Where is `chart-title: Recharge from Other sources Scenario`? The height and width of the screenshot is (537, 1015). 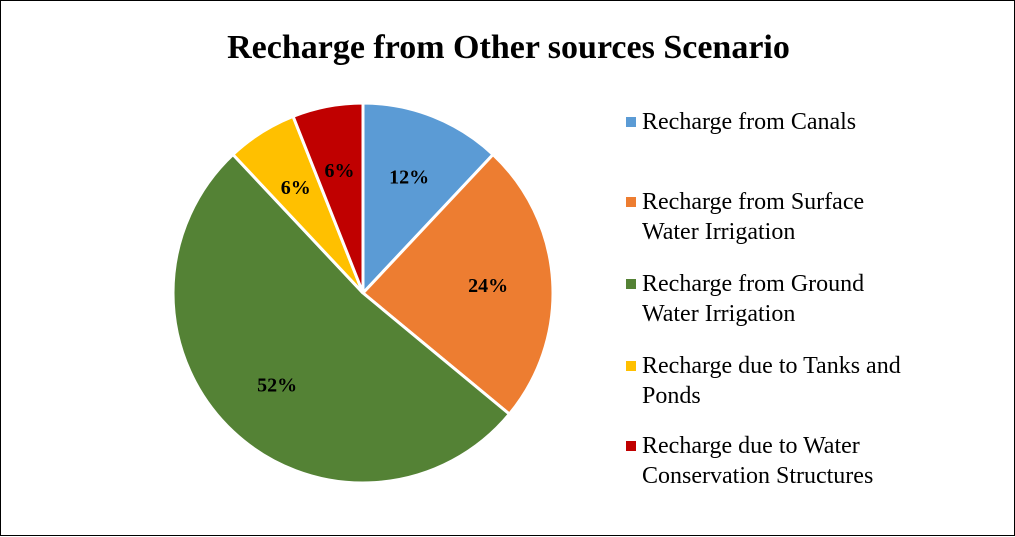
chart-title: Recharge from Other sources Scenario is located at coordinates (508, 47).